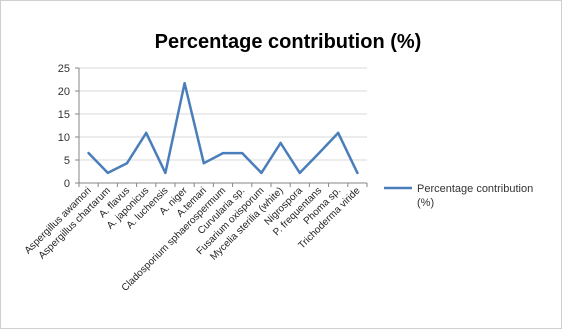  I want to click on gridlines, so click(223, 114).